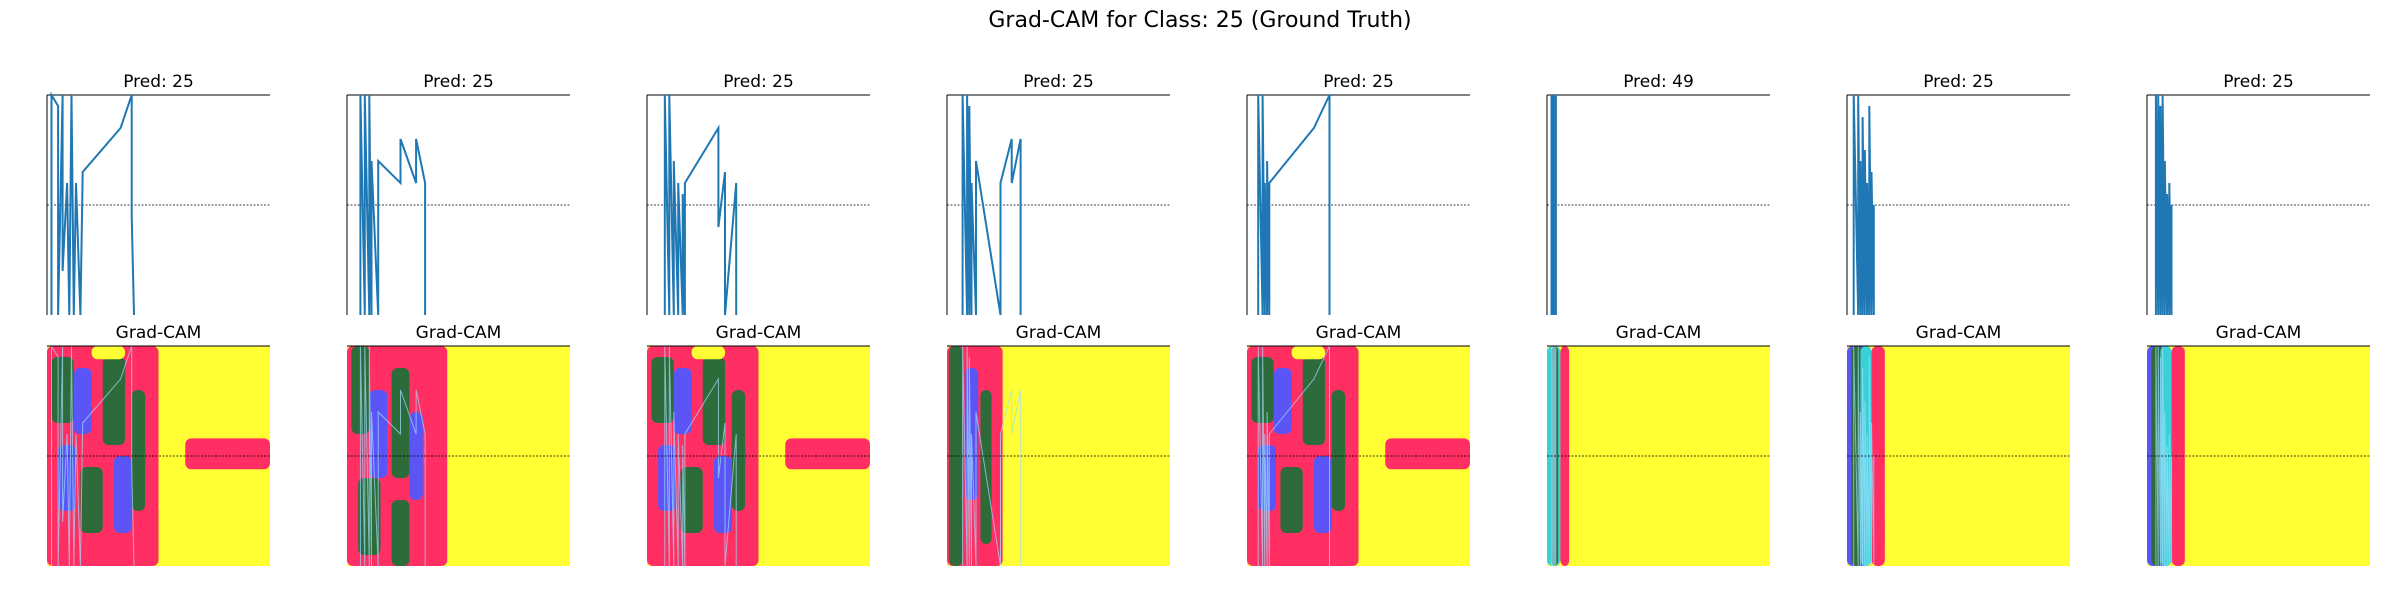 The image size is (2400, 600). I want to click on panel-6: Pred: 49 Grad-CAM, so click(1658, 319).